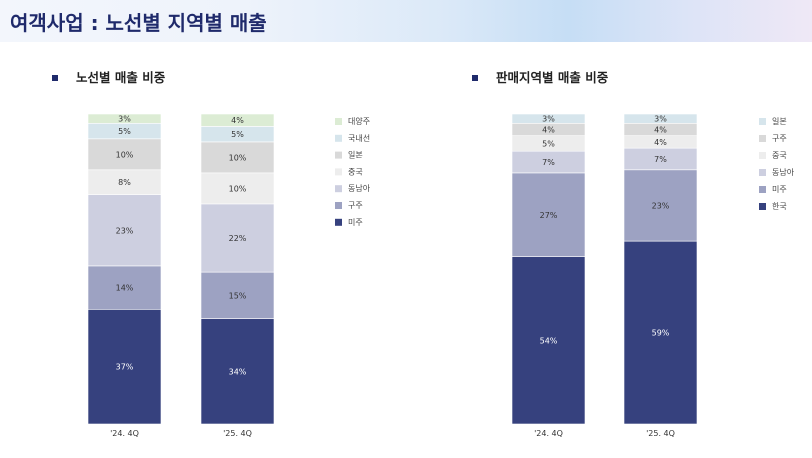 The height and width of the screenshot is (458, 812). I want to click on data-label: 14%, so click(125, 288).